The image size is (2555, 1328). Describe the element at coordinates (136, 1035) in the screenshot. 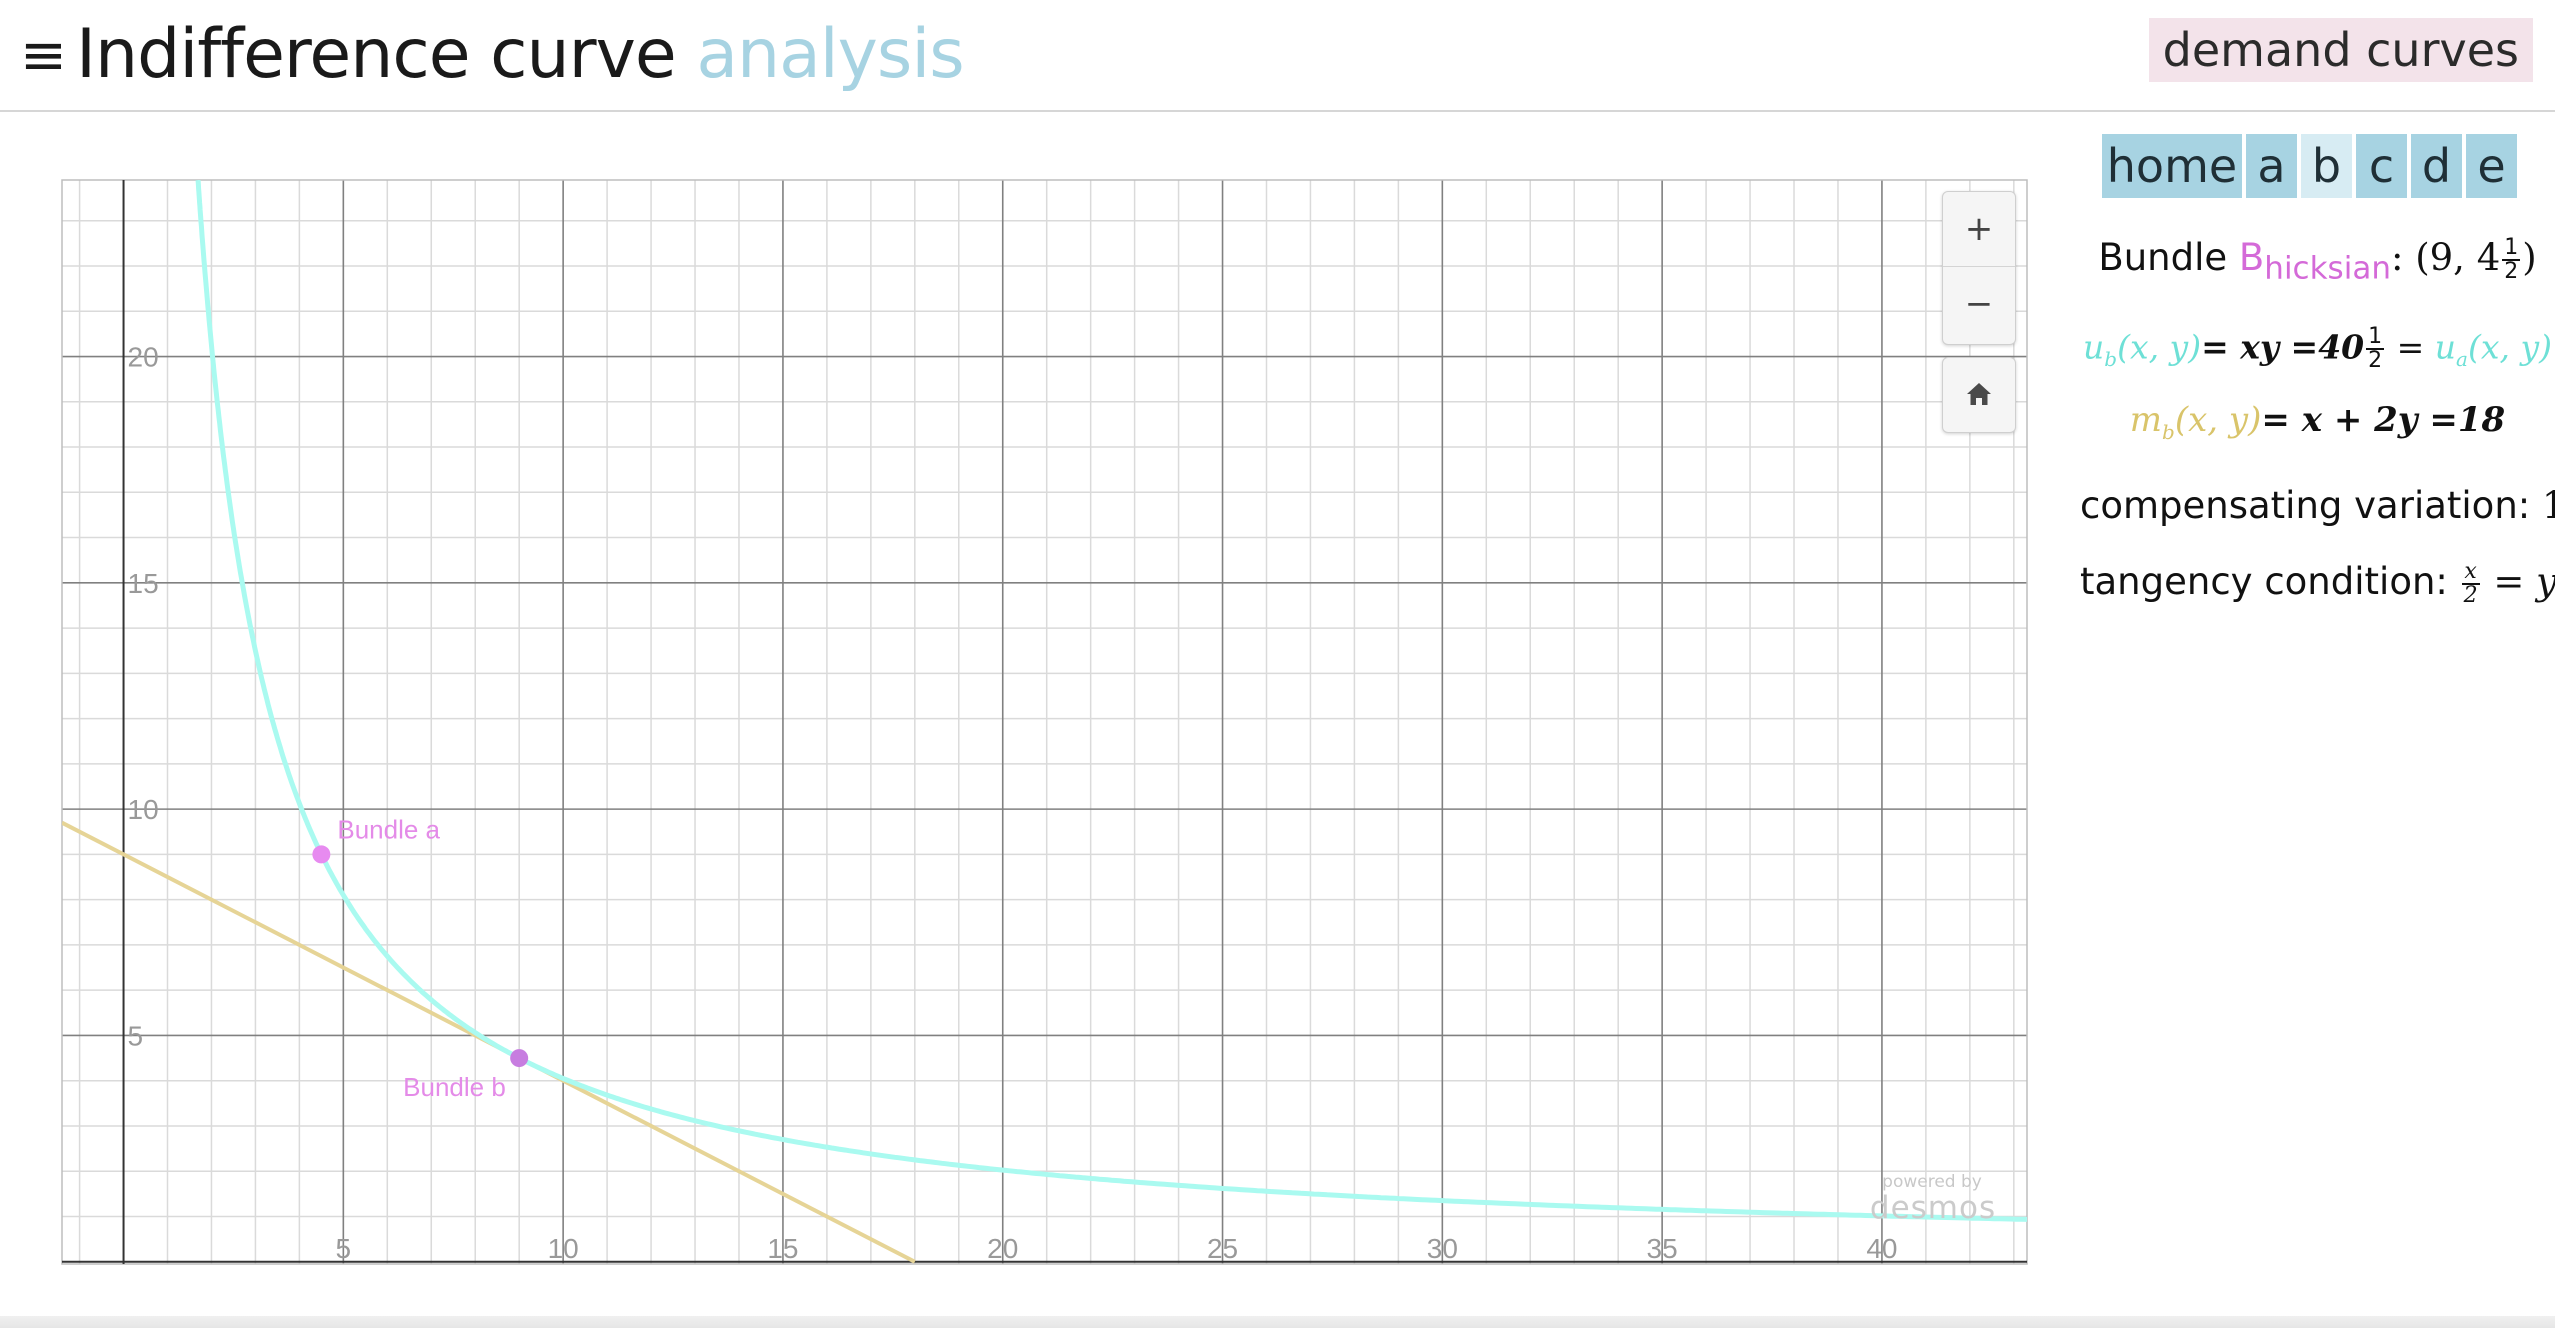

I see `y-tick-label: 5` at that location.